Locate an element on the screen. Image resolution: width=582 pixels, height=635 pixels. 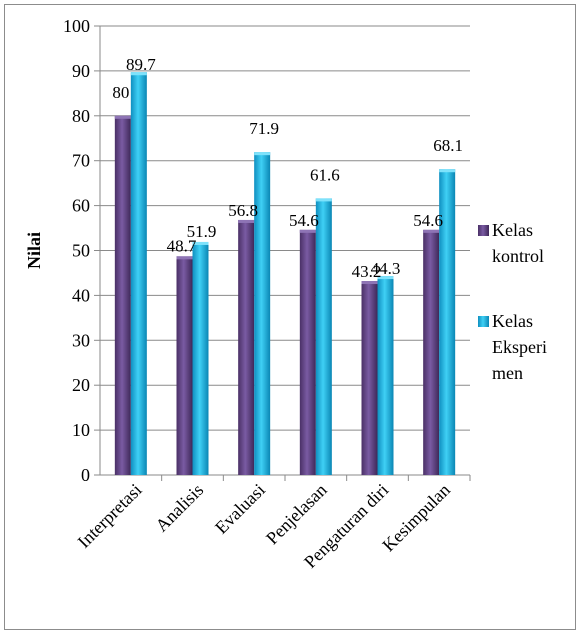
data-label: 48.7 is located at coordinates (182, 245).